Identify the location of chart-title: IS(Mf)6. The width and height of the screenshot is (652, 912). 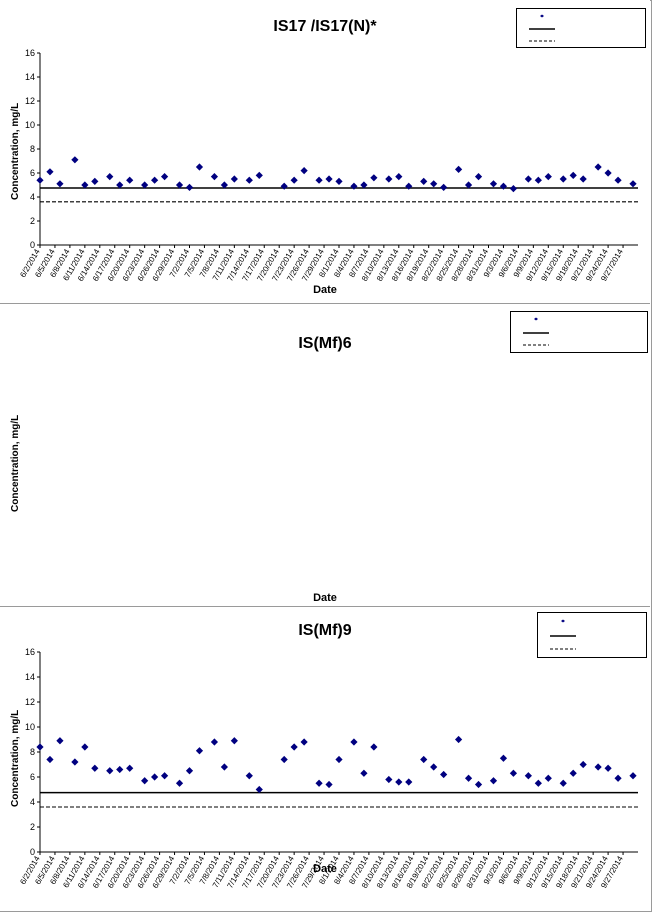
(325, 343).